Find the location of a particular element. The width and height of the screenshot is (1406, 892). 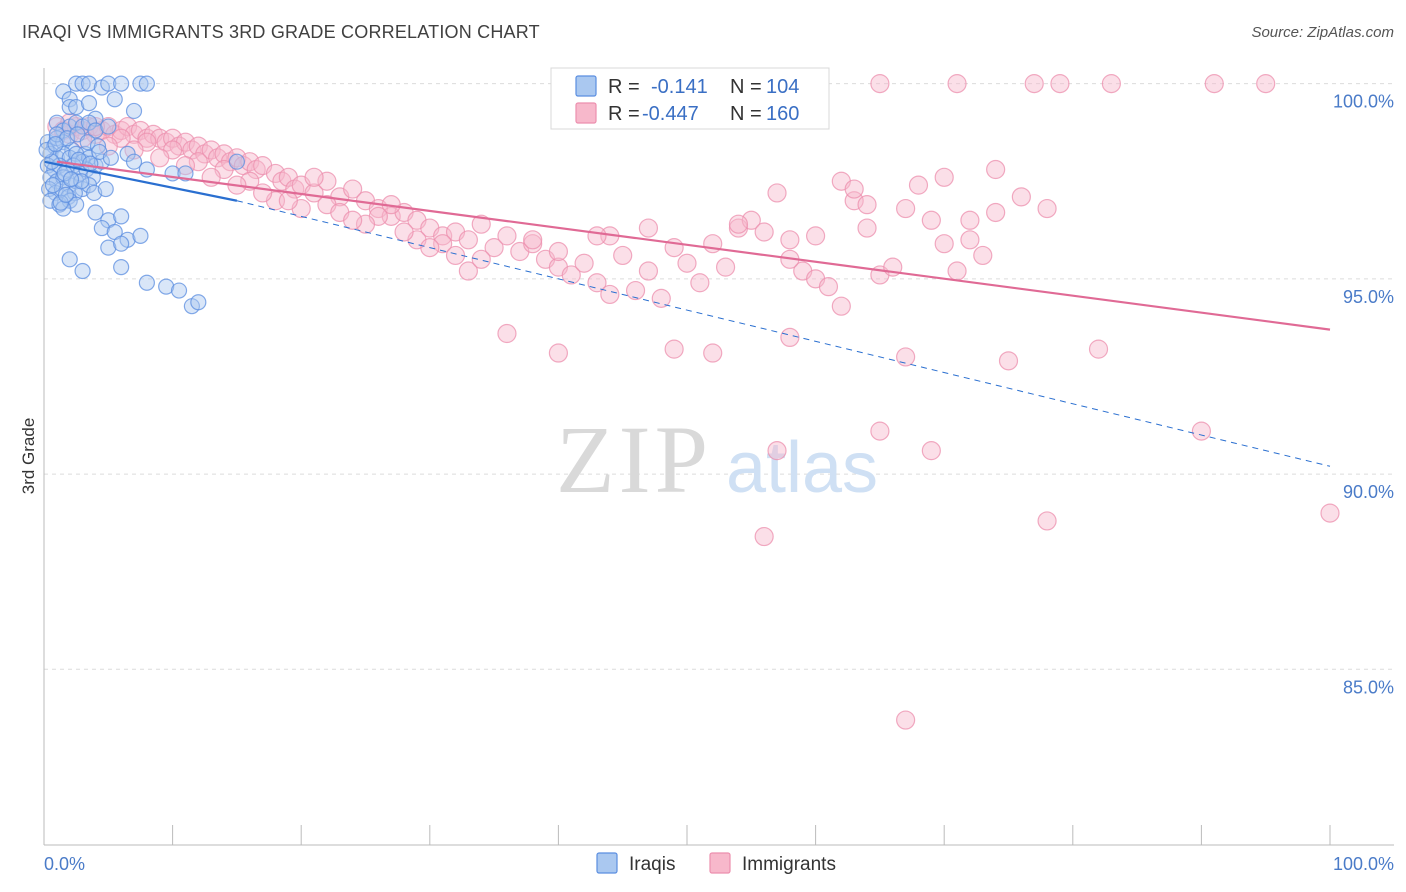

y-axis-title: 3rd Grade is located at coordinates (28, 456).